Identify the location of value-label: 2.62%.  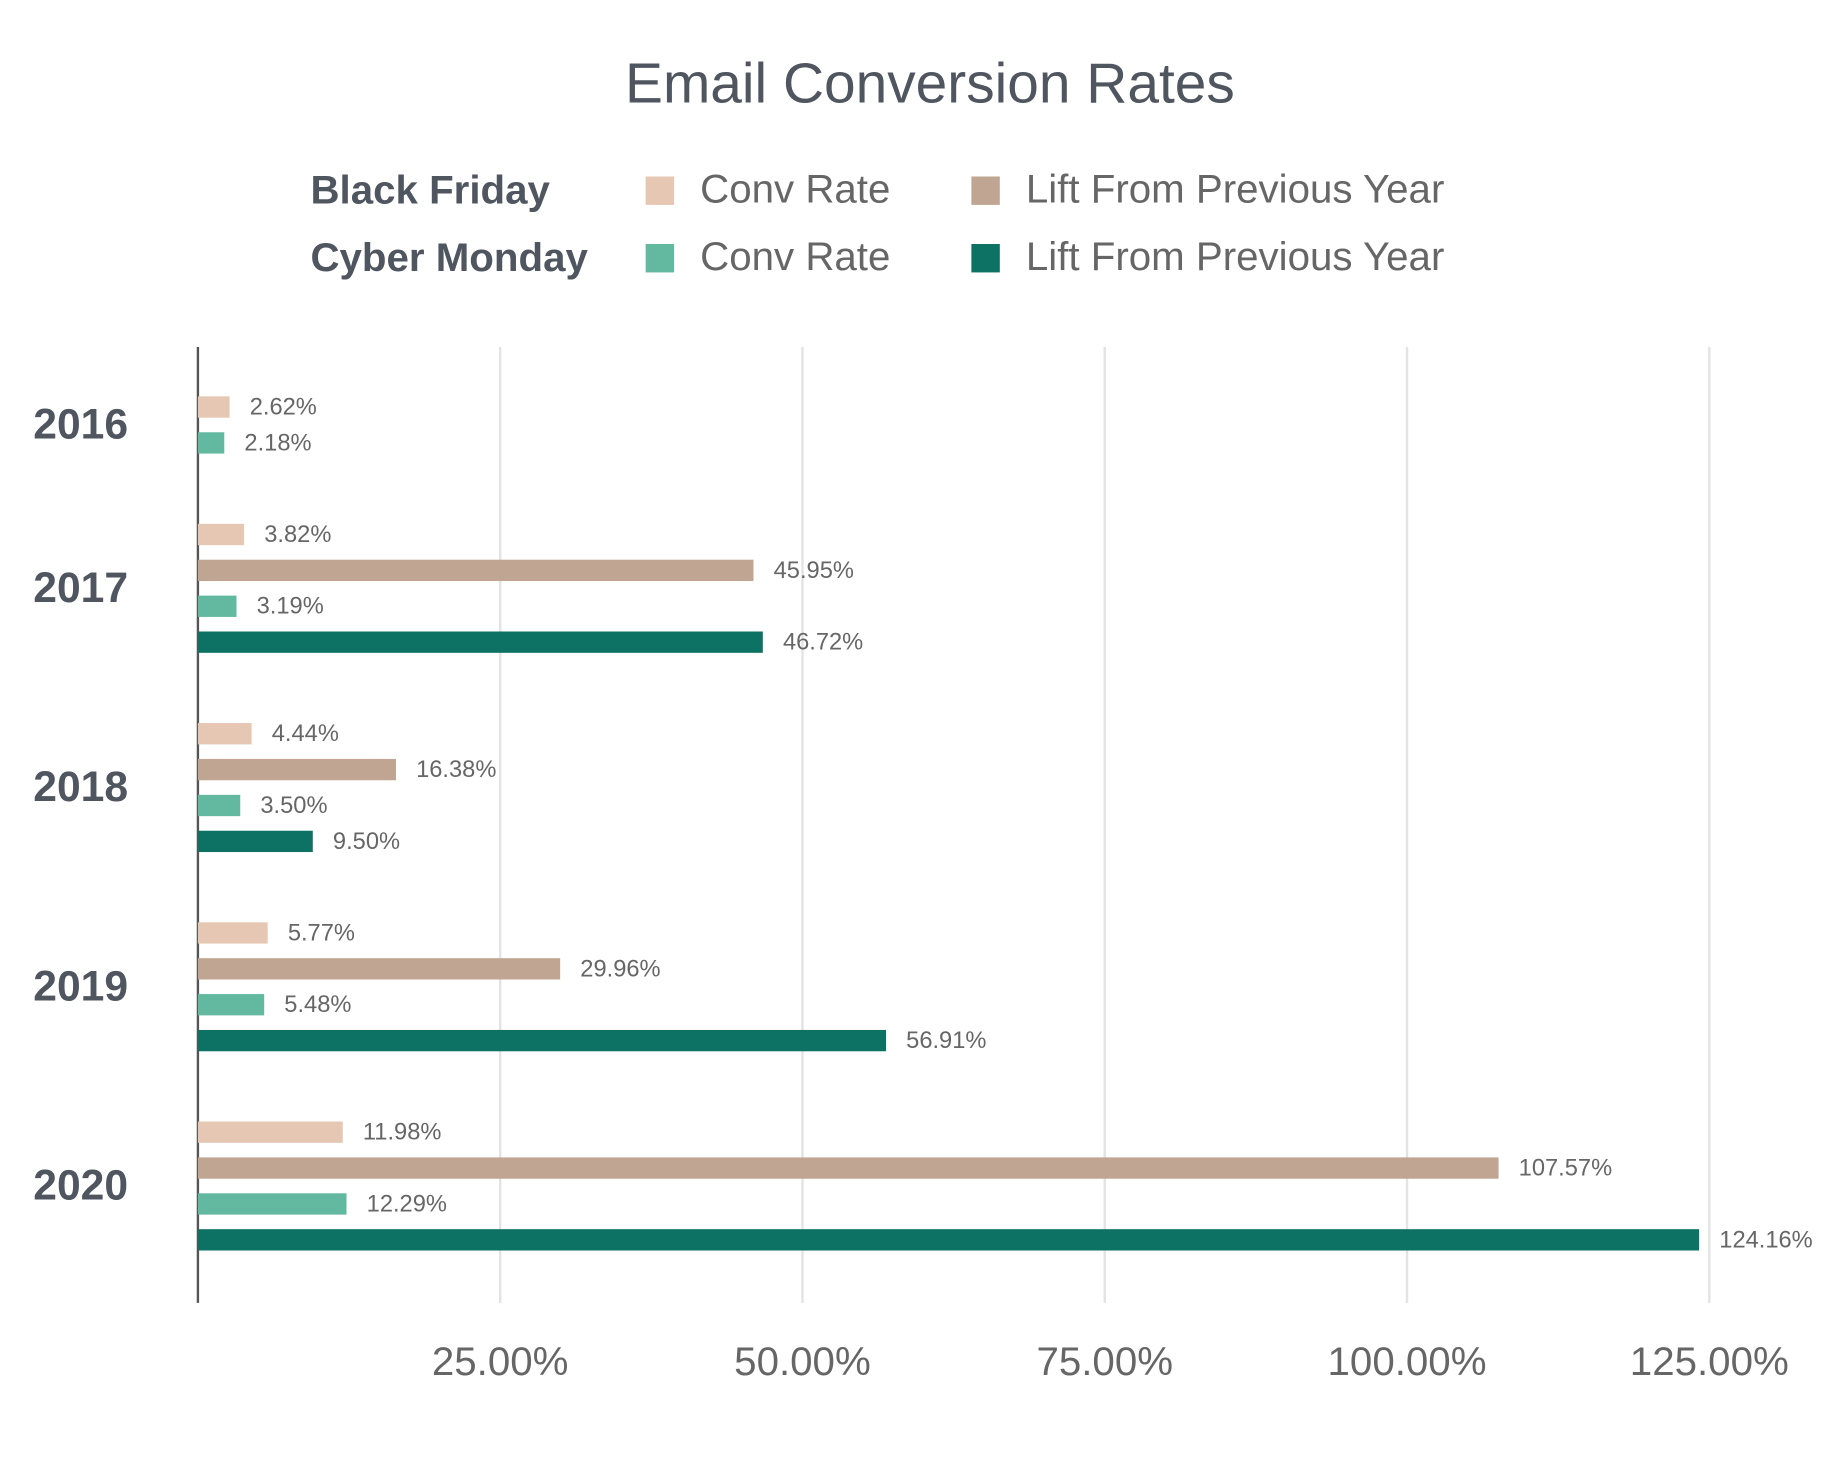
(283, 407).